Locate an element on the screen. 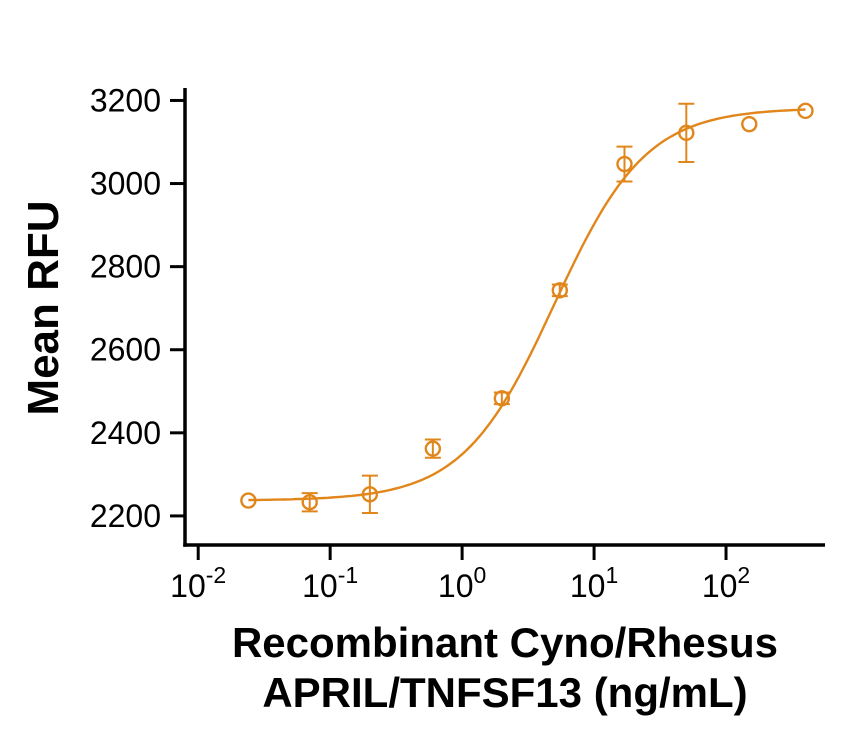 Image resolution: width=867 pixels, height=738 pixels. x-tick-label: 10⁻¹ is located at coordinates (330, 583).